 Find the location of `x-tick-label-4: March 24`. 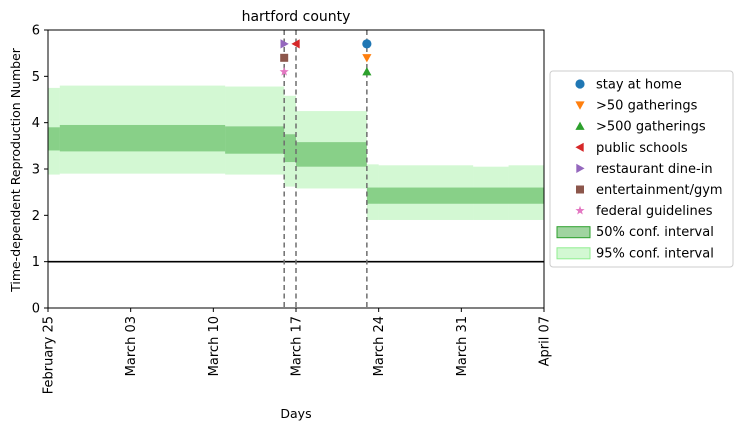

x-tick-label-4: March 24 is located at coordinates (379, 346).